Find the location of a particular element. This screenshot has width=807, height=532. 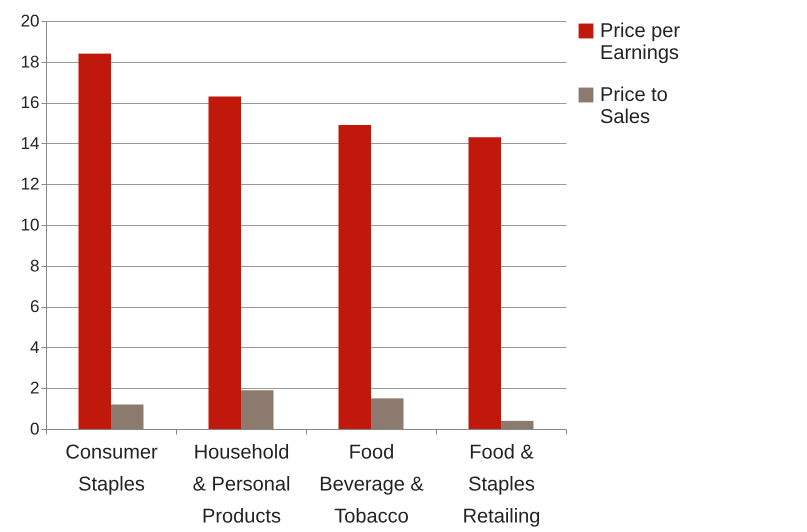

x-tick-label: Food Beverage & Tobacco is located at coordinates (371, 485).